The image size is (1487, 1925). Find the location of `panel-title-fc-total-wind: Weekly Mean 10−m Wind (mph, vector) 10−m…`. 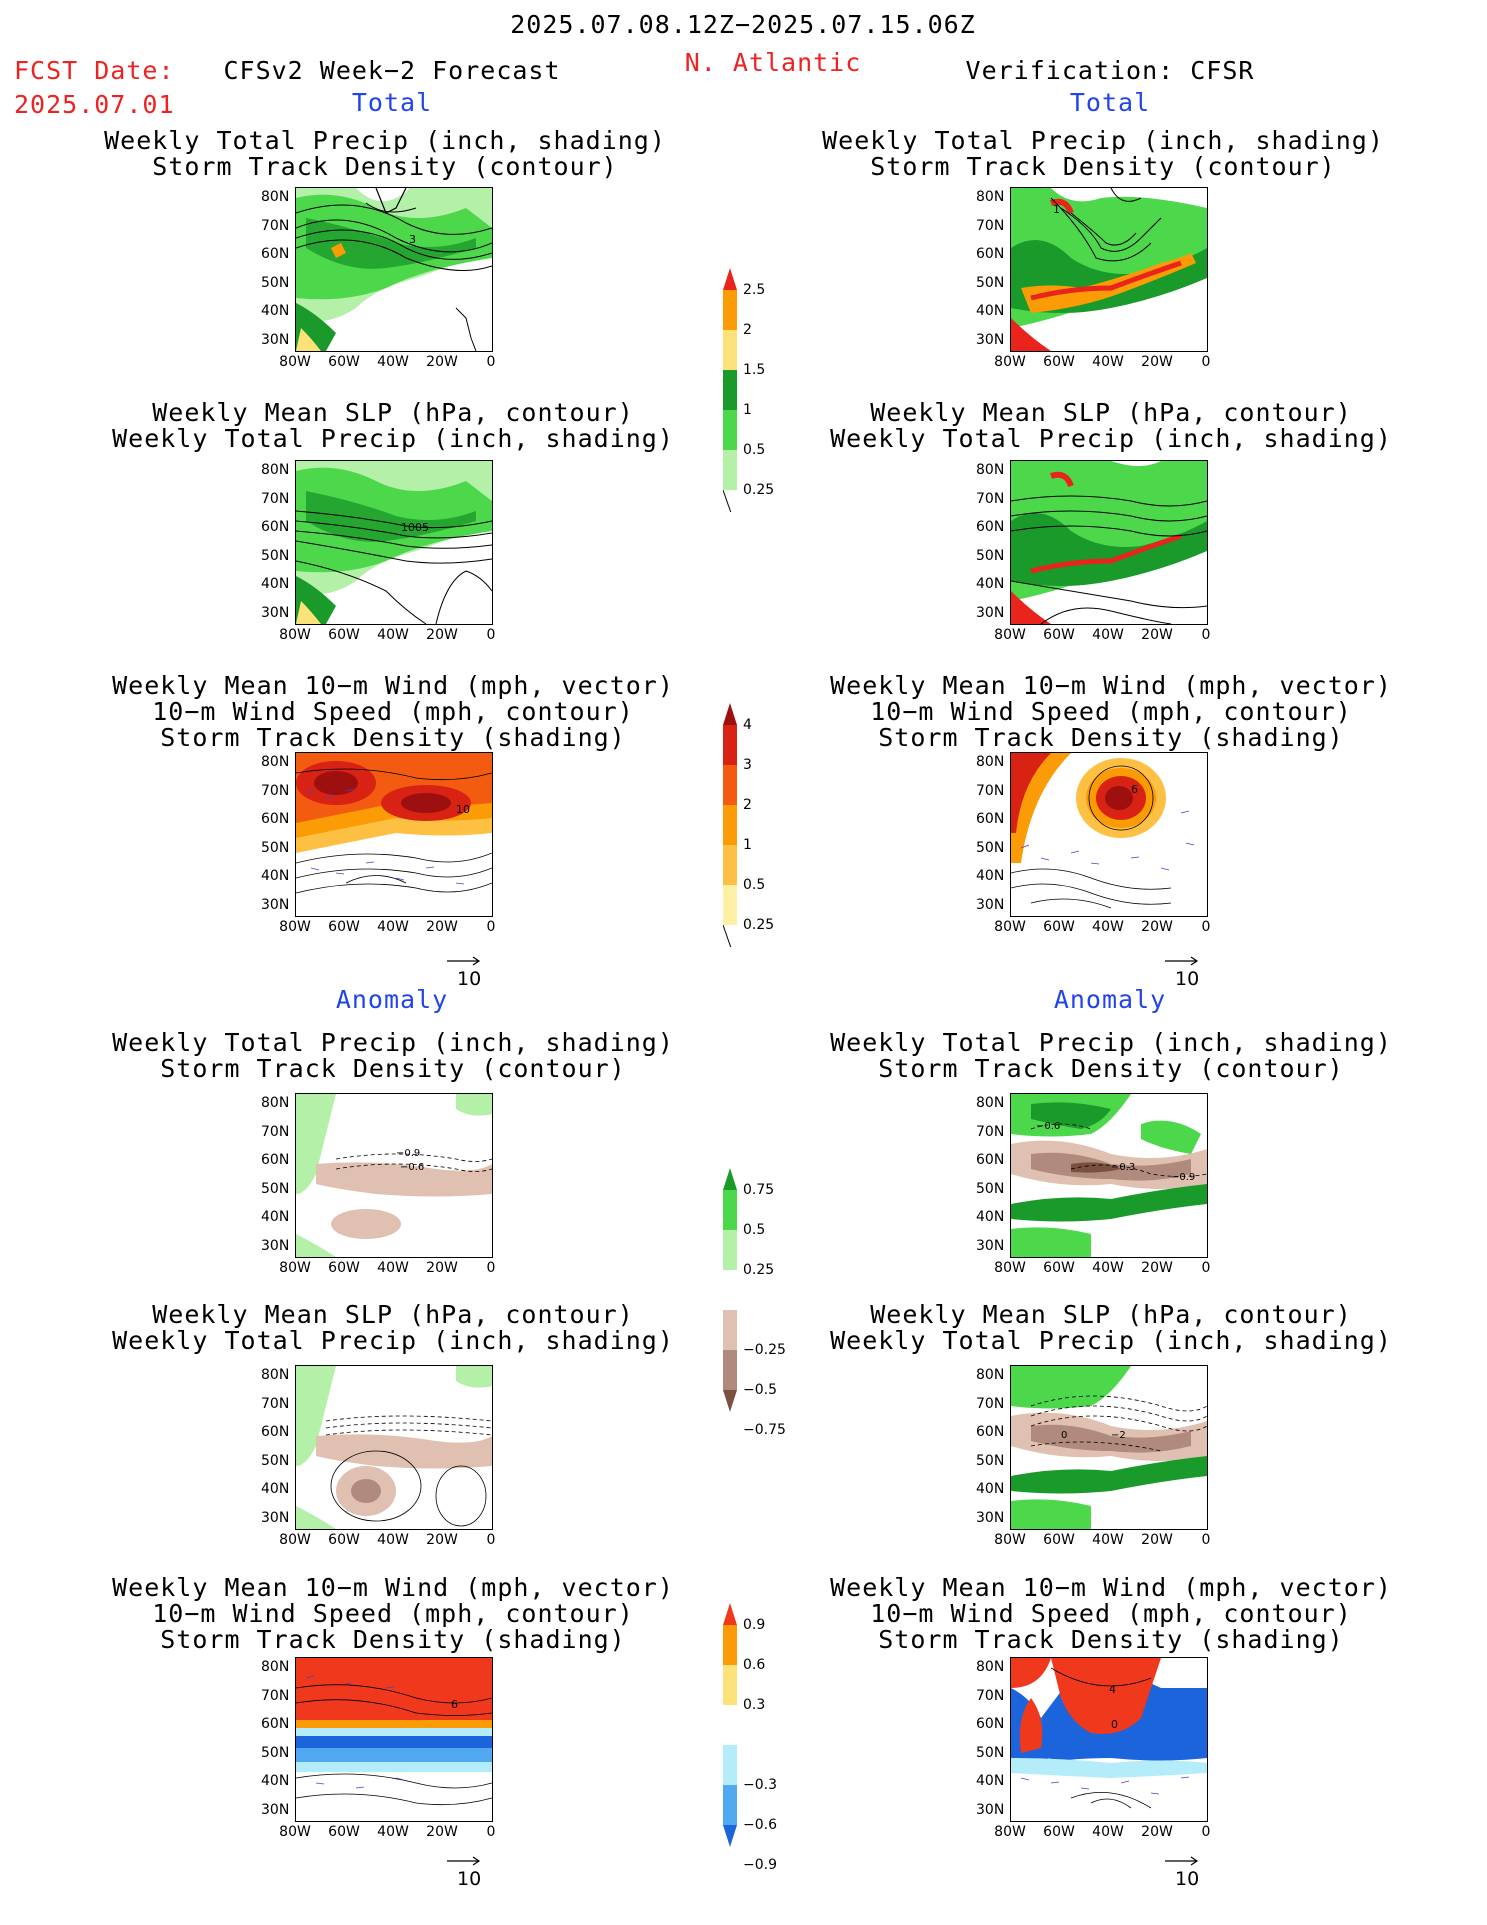

panel-title-fc-total-wind: Weekly Mean 10−m Wind (mph, vector) 10−m… is located at coordinates (393, 711).